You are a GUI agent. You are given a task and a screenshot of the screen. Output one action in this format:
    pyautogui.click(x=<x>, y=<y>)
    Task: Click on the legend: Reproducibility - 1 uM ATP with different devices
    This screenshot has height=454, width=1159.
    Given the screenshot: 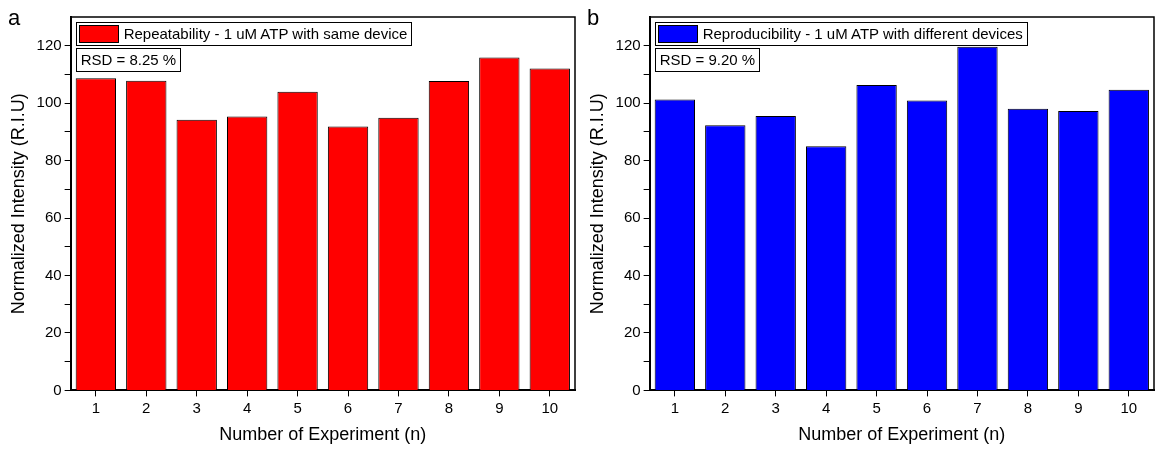 What is the action you would take?
    pyautogui.click(x=841, y=34)
    